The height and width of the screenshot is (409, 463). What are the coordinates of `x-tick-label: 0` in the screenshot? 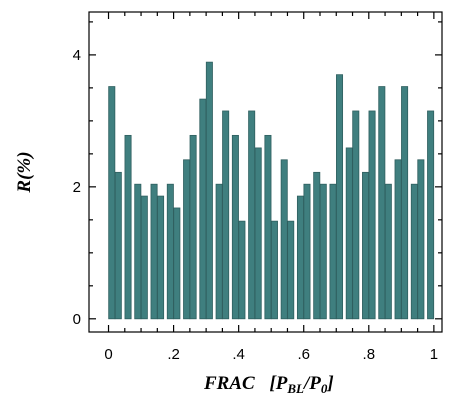 It's located at (108, 354).